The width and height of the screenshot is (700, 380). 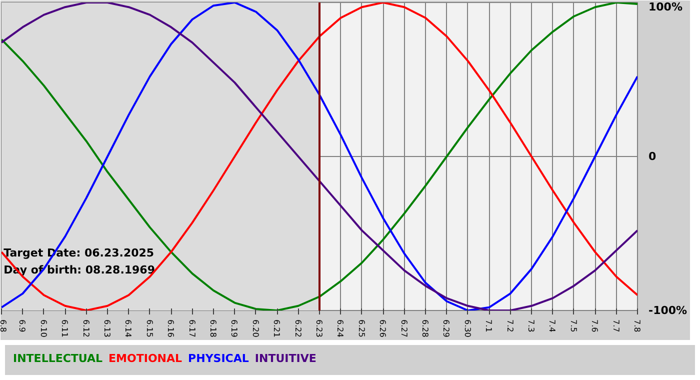 I want to click on y-tick-label: -100%, so click(x=668, y=310).